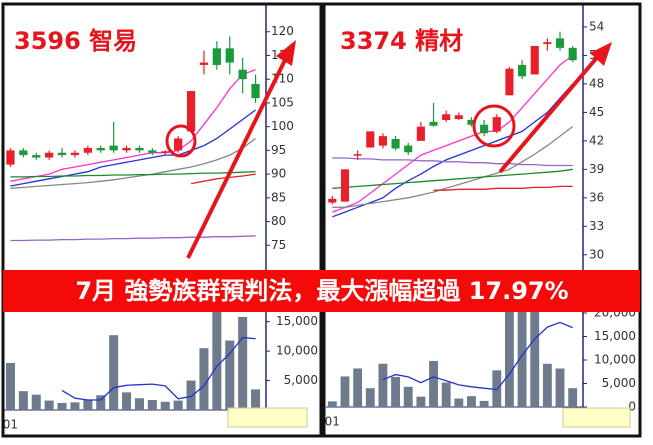 Image resolution: width=653 pixels, height=445 pixels. Describe the element at coordinates (596, 169) in the screenshot. I see `y-tick-label: 39` at that location.